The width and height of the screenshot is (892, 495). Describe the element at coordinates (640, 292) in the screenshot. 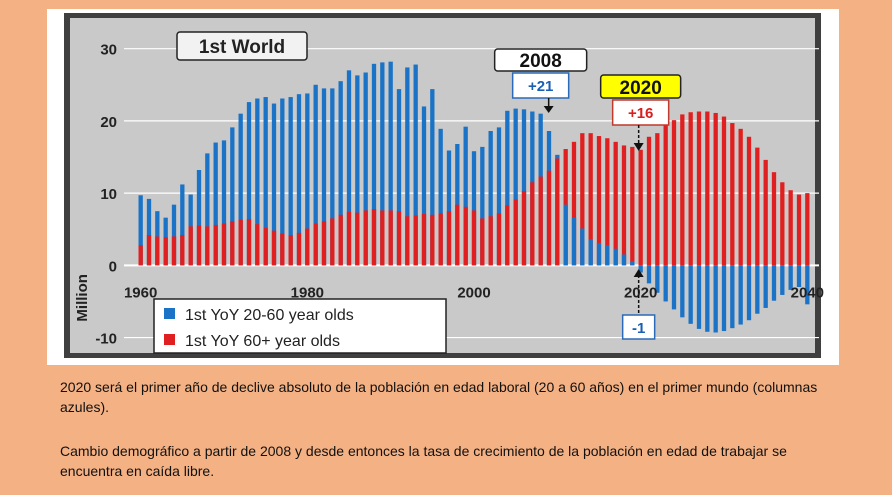

I see `x-tick-label: 2020` at that location.